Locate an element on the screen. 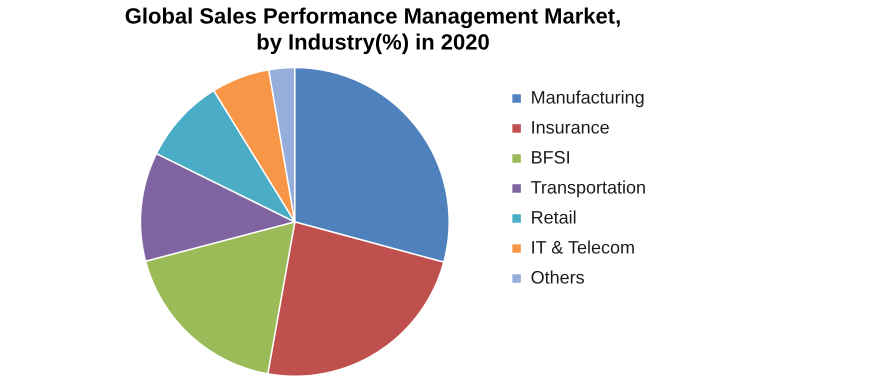 This screenshot has width=881, height=383. legend-label: Manufacturing is located at coordinates (587, 97).